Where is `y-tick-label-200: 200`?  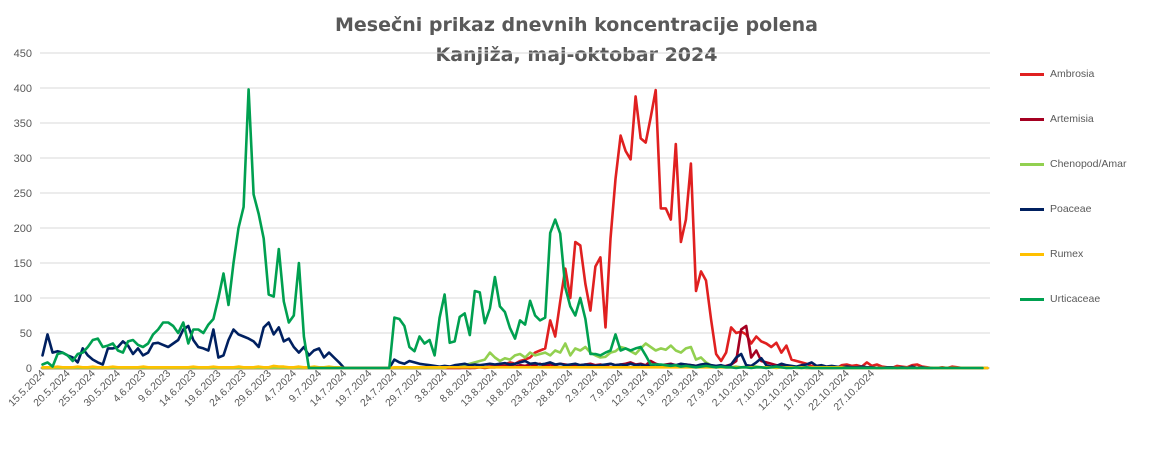 y-tick-label-200: 200 is located at coordinates (23, 229).